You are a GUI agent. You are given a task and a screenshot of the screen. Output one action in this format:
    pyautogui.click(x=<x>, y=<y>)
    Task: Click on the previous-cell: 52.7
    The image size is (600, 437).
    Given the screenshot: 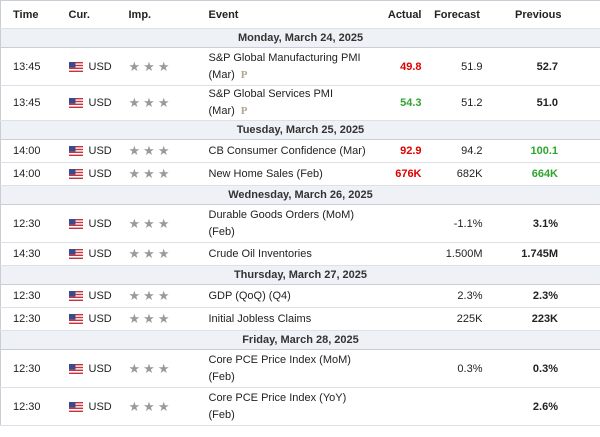 What is the action you would take?
    pyautogui.click(x=544, y=66)
    